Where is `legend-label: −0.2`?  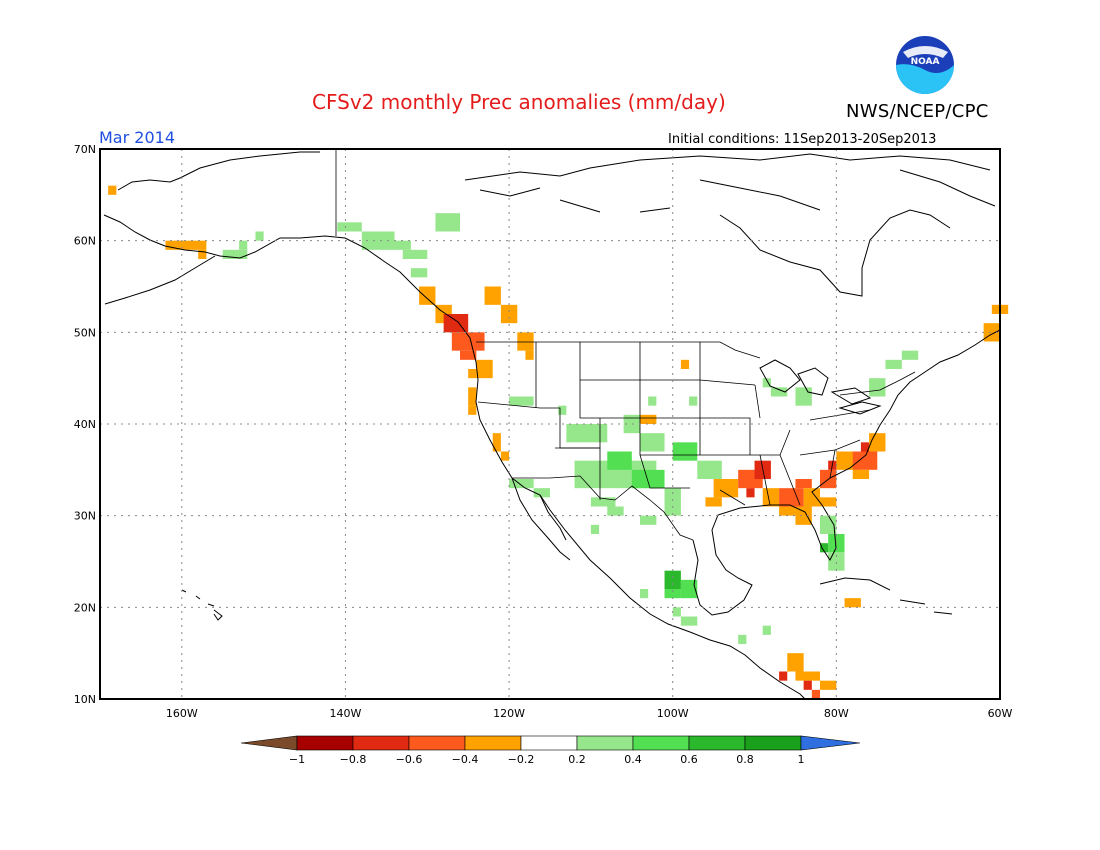
legend-label: −0.2 is located at coordinates (521, 759).